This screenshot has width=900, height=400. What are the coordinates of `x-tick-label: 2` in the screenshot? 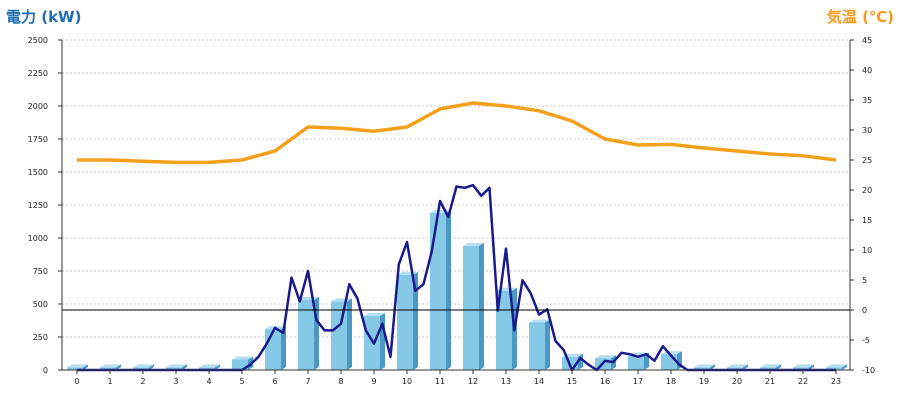 It's located at (142, 381).